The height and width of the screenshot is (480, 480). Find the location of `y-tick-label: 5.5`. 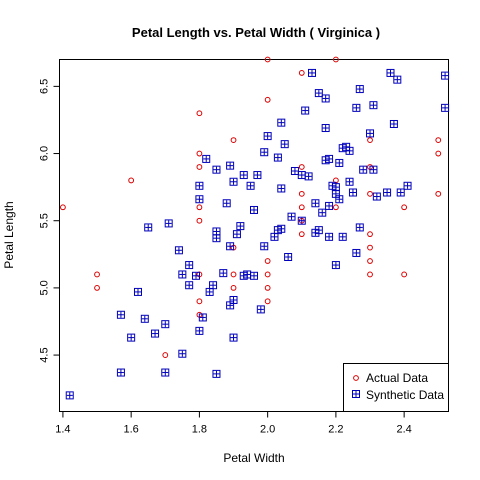

y-tick-label: 5.5 is located at coordinates (44, 220).